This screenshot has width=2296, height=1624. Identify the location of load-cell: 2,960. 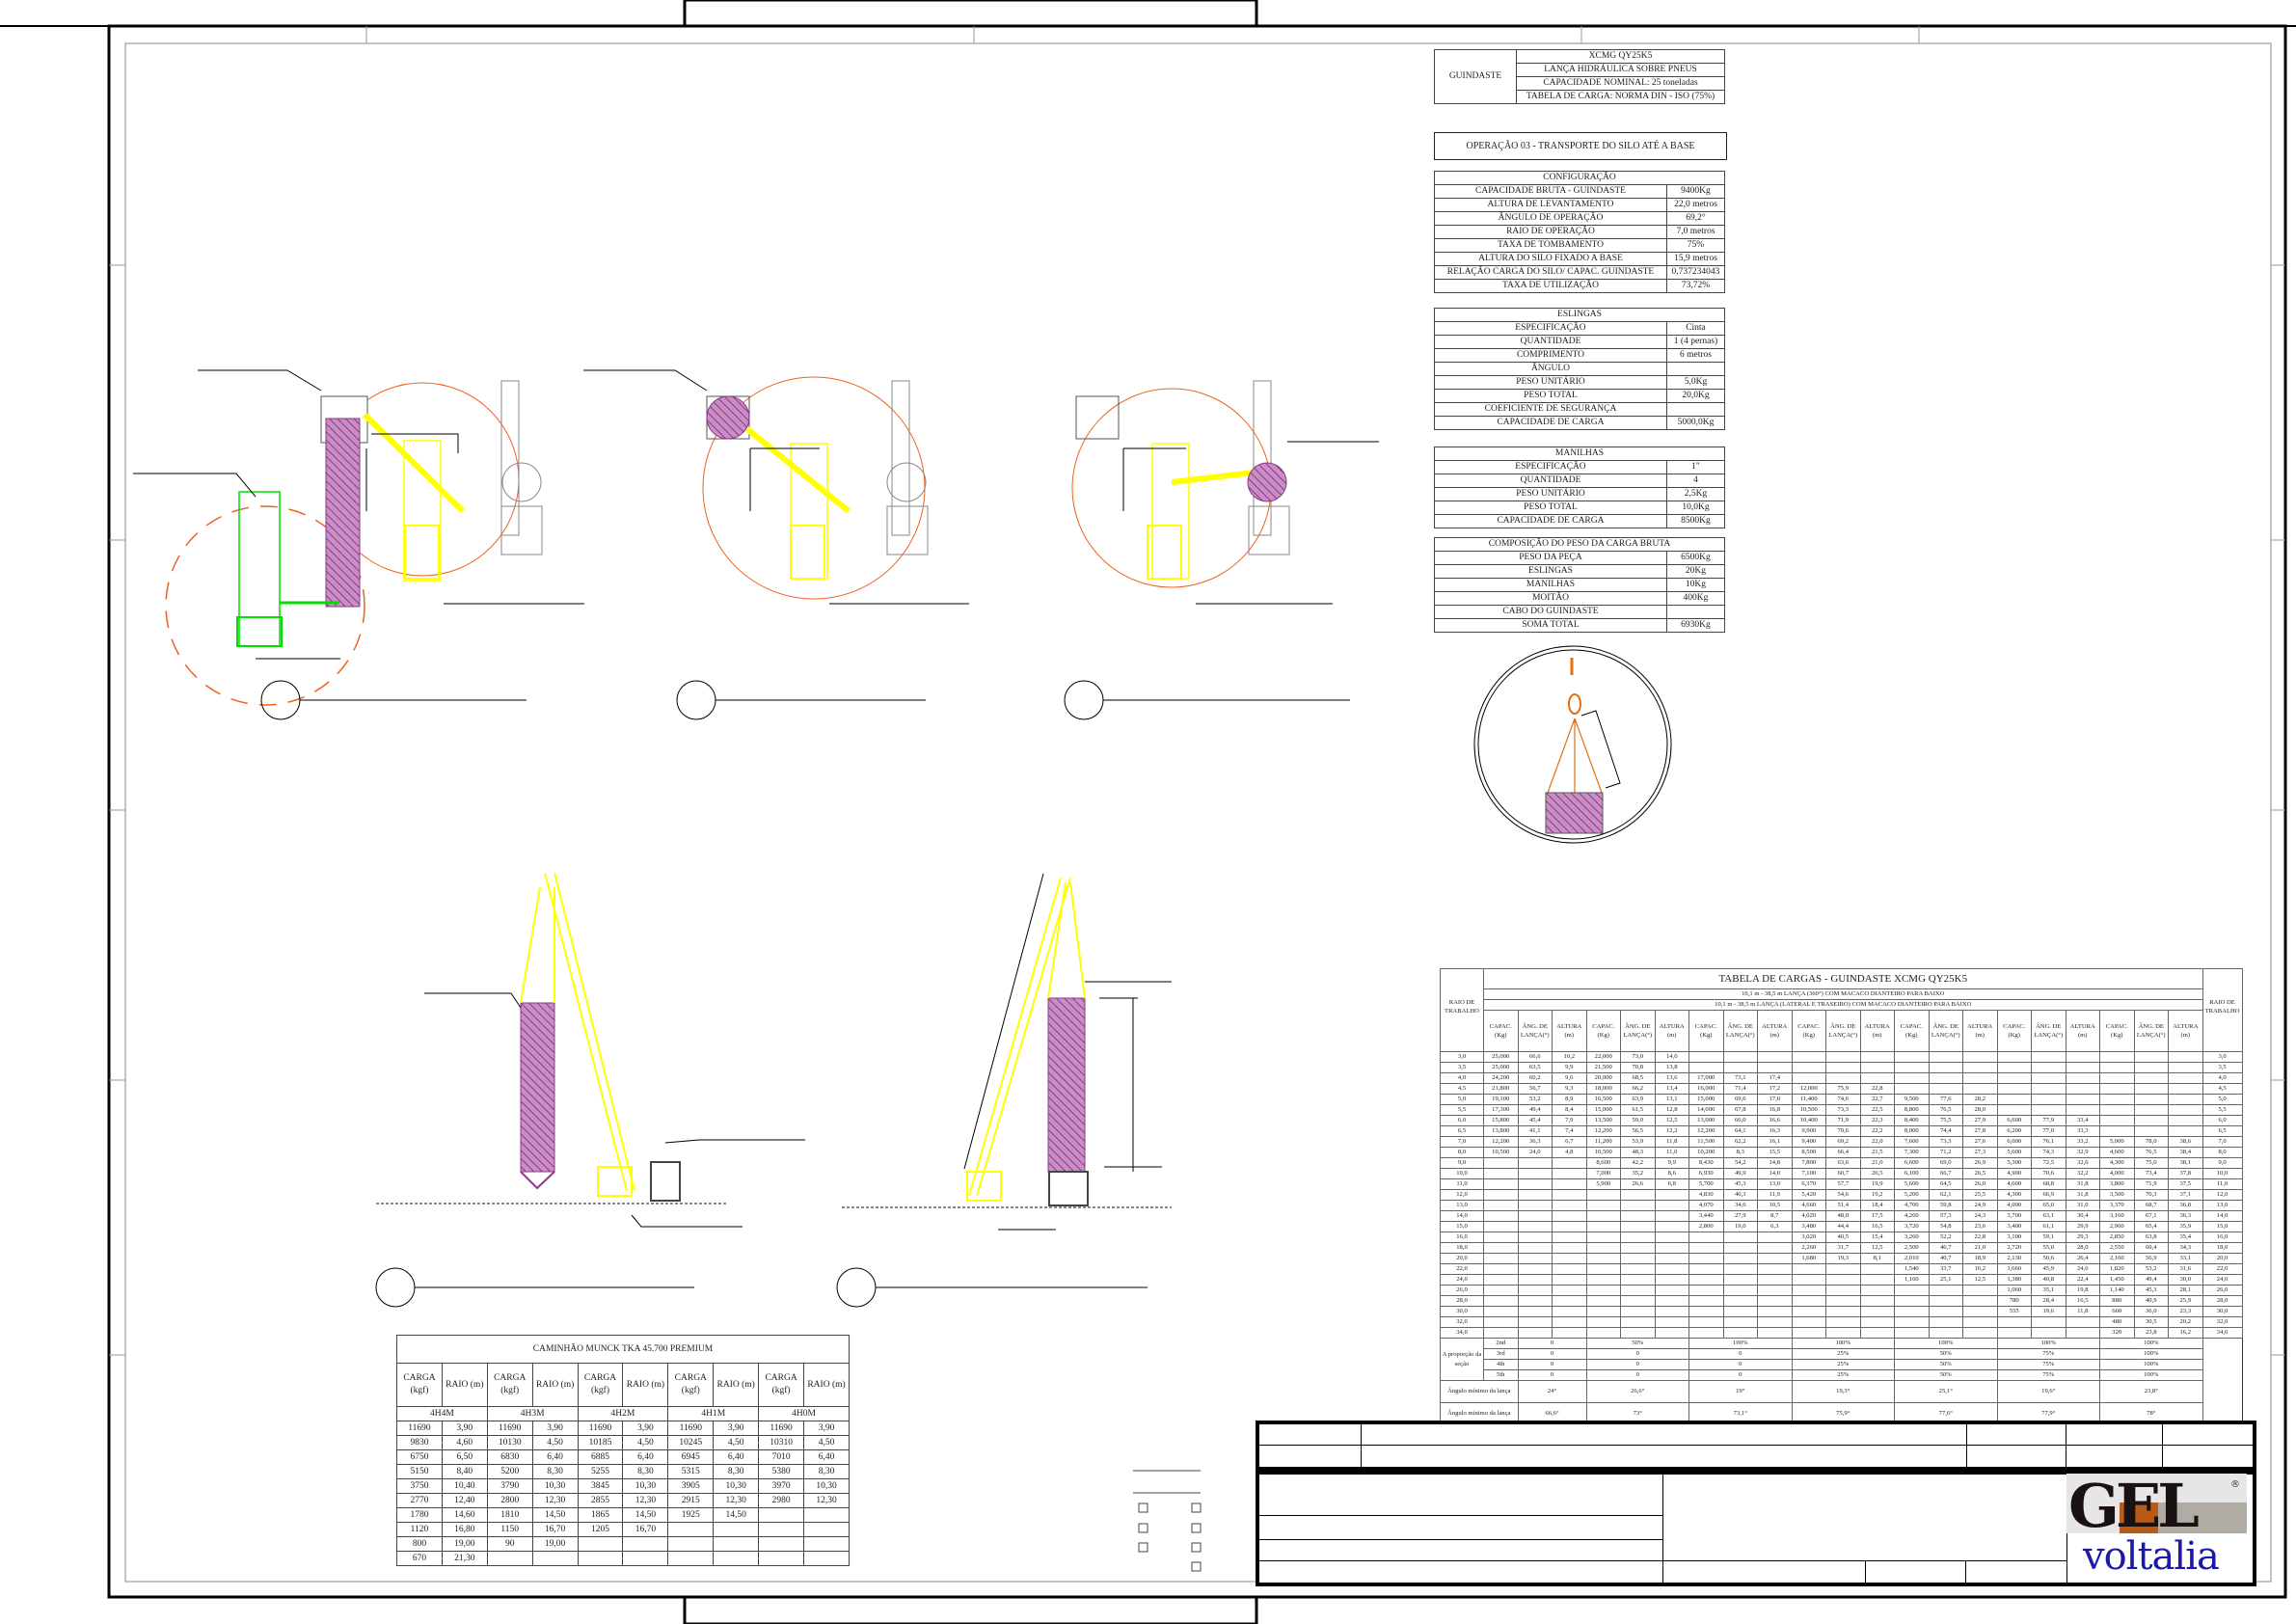
(2117, 1226).